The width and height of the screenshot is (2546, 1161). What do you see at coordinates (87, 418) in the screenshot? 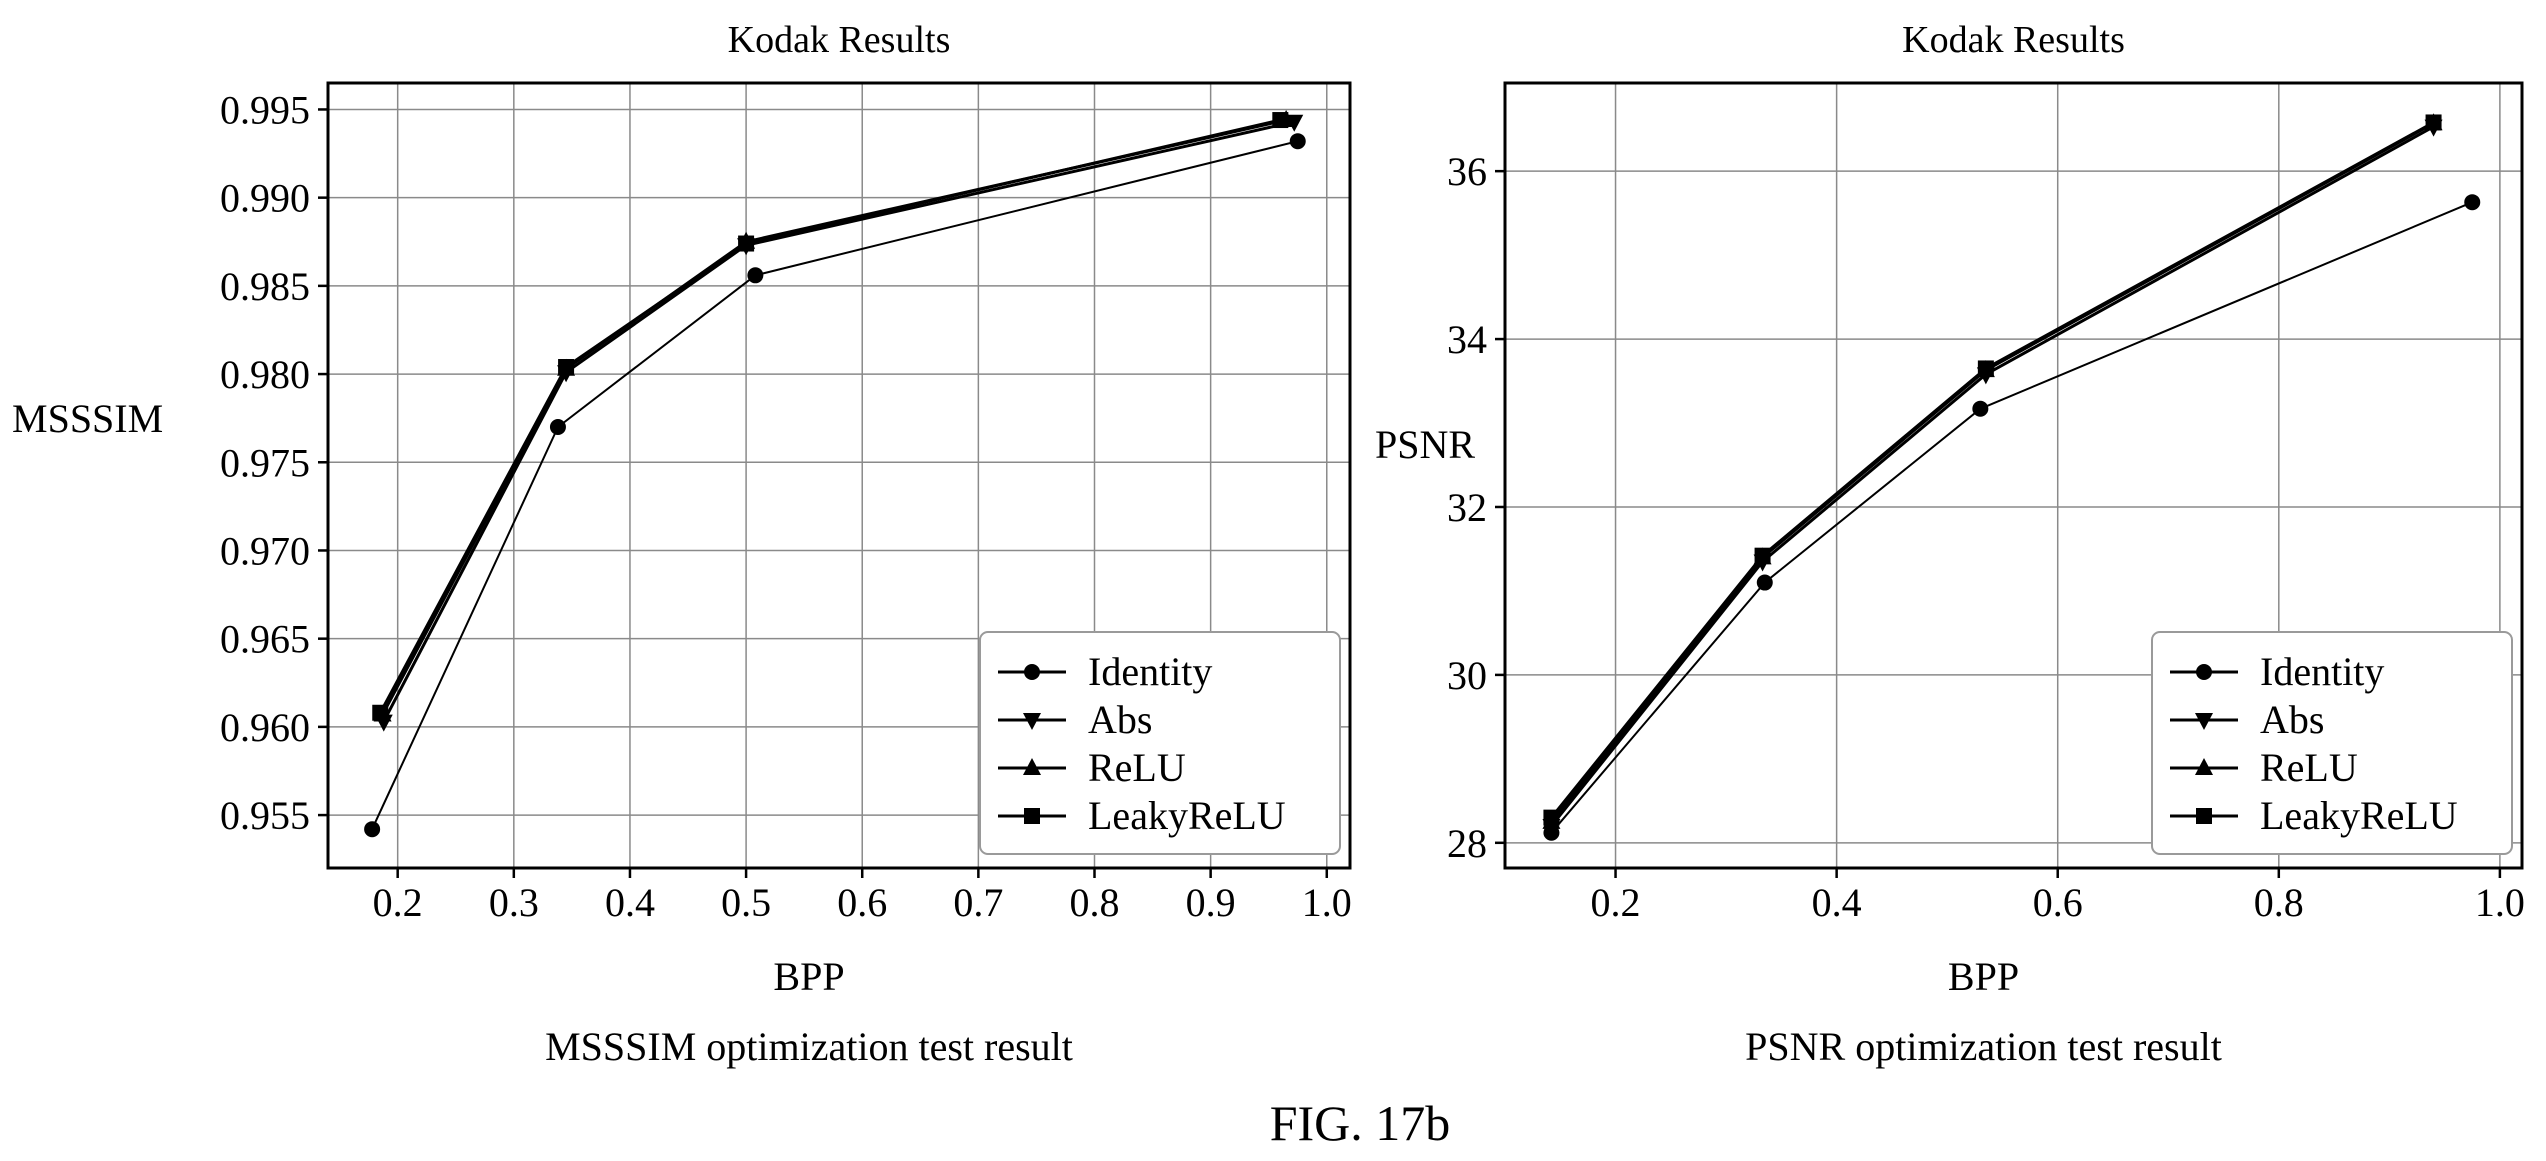
I see `y-axis-label: MSSSIM` at bounding box center [87, 418].